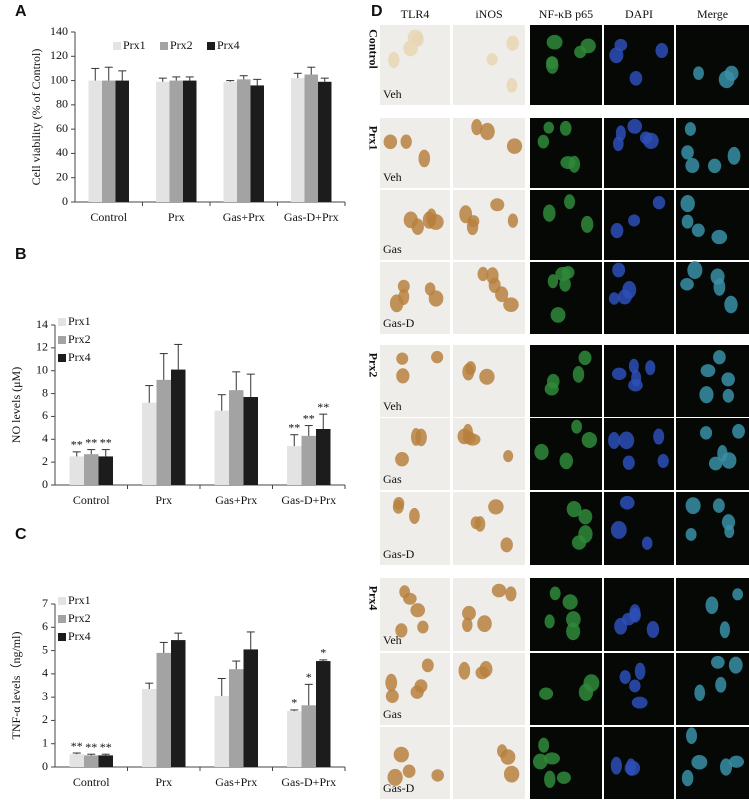  Describe the element at coordinates (45, 673) in the screenshot. I see `y-tick-label: 4` at that location.